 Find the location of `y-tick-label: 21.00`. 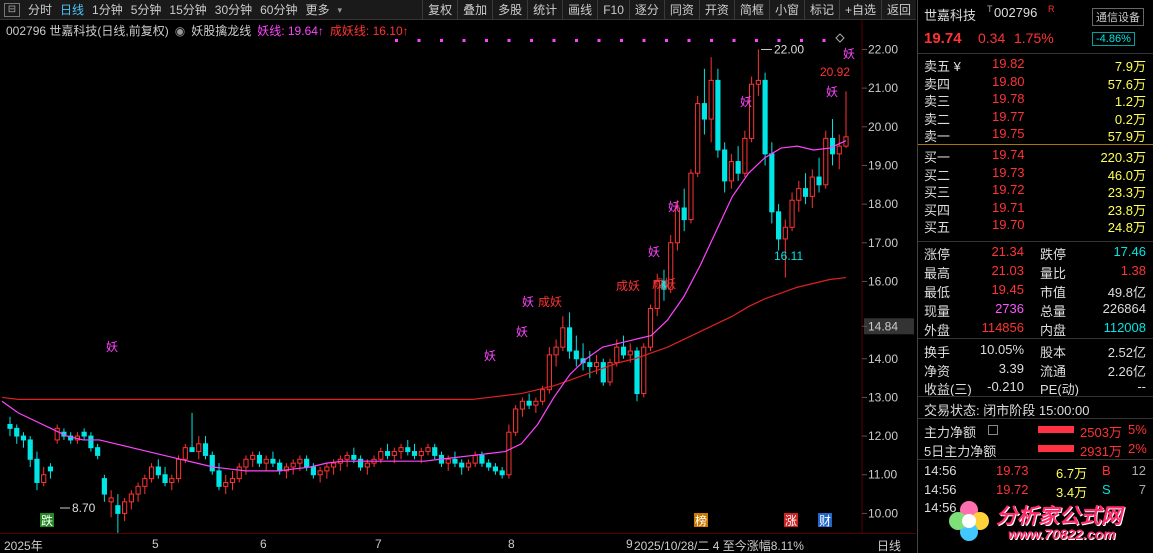

y-tick-label: 21.00 is located at coordinates (883, 88).